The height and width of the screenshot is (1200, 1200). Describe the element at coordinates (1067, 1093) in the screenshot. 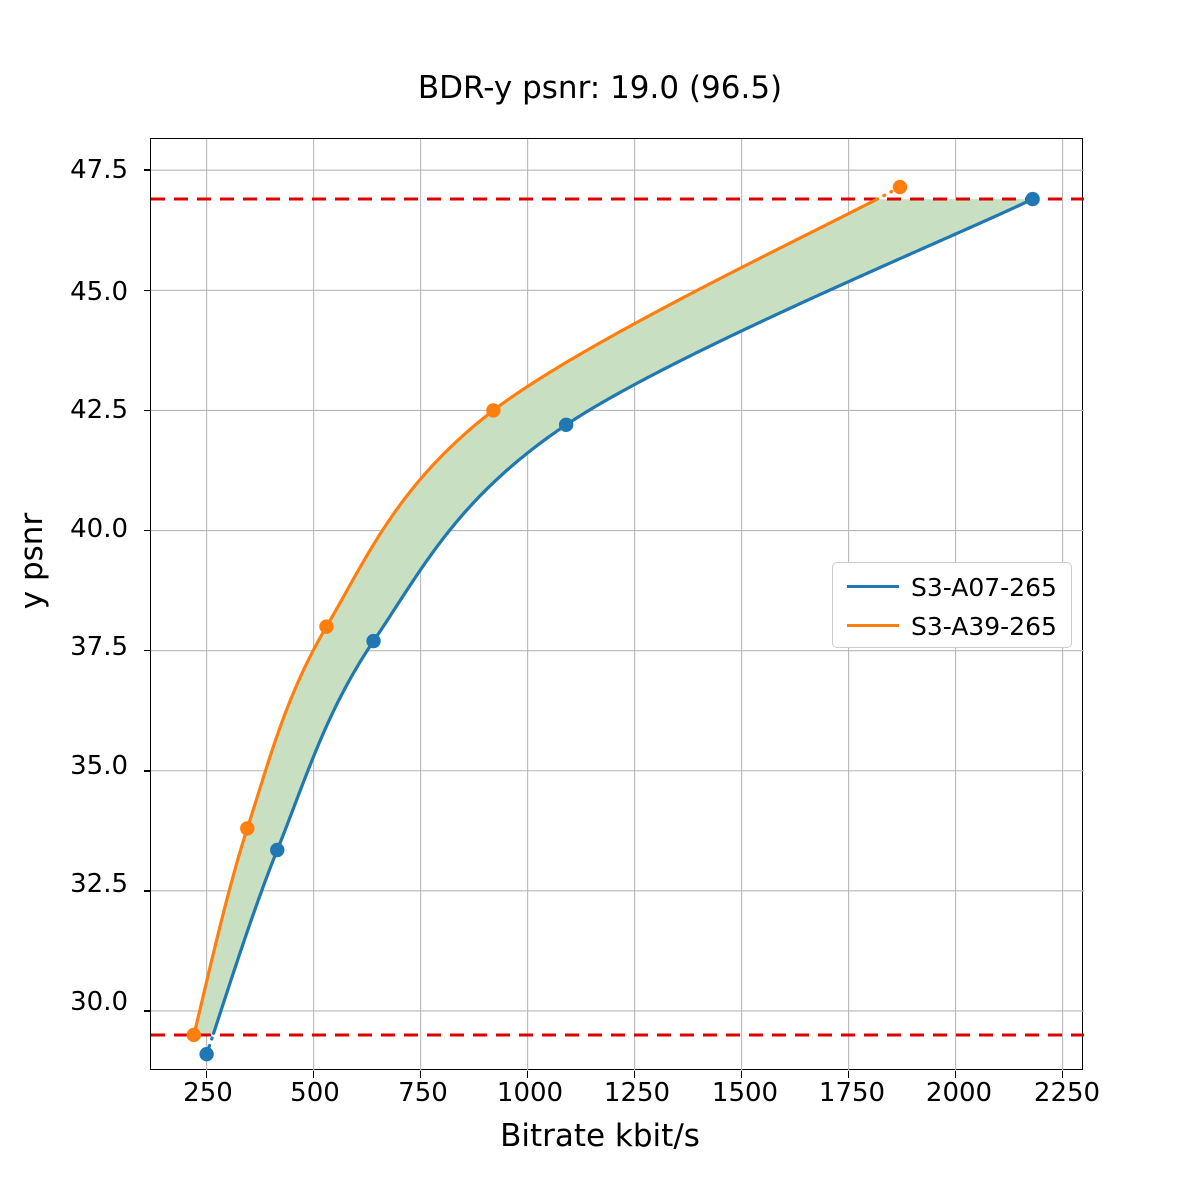

I see `x-tick-label: 2250` at that location.